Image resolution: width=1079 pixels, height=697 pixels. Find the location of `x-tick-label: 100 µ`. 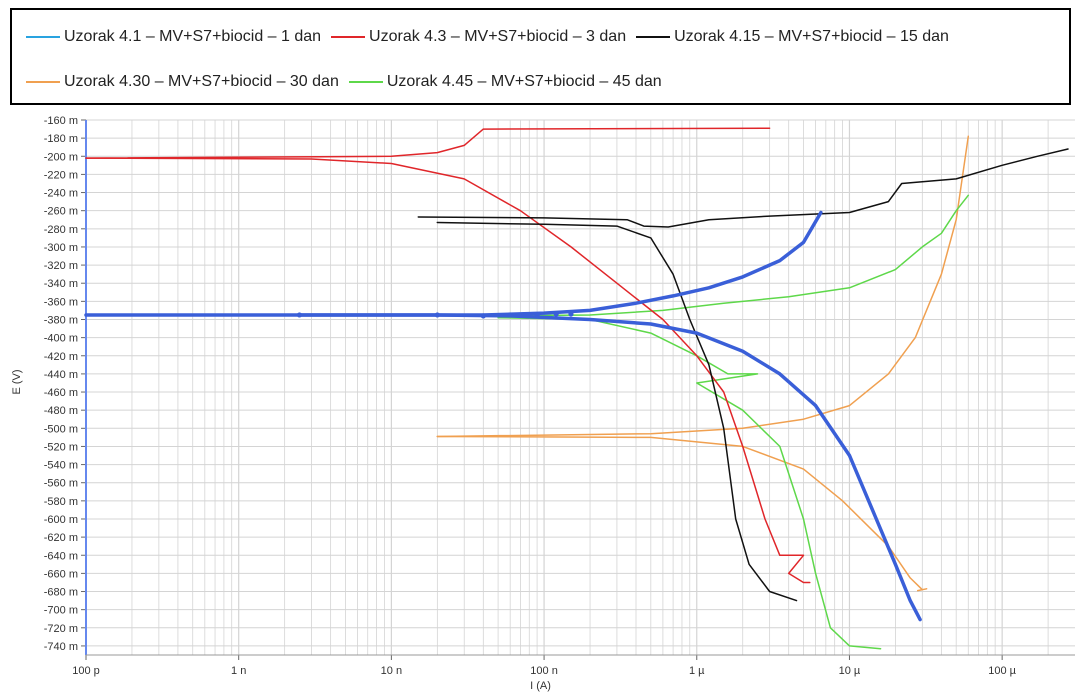

x-tick-label: 100 µ is located at coordinates (1002, 671).